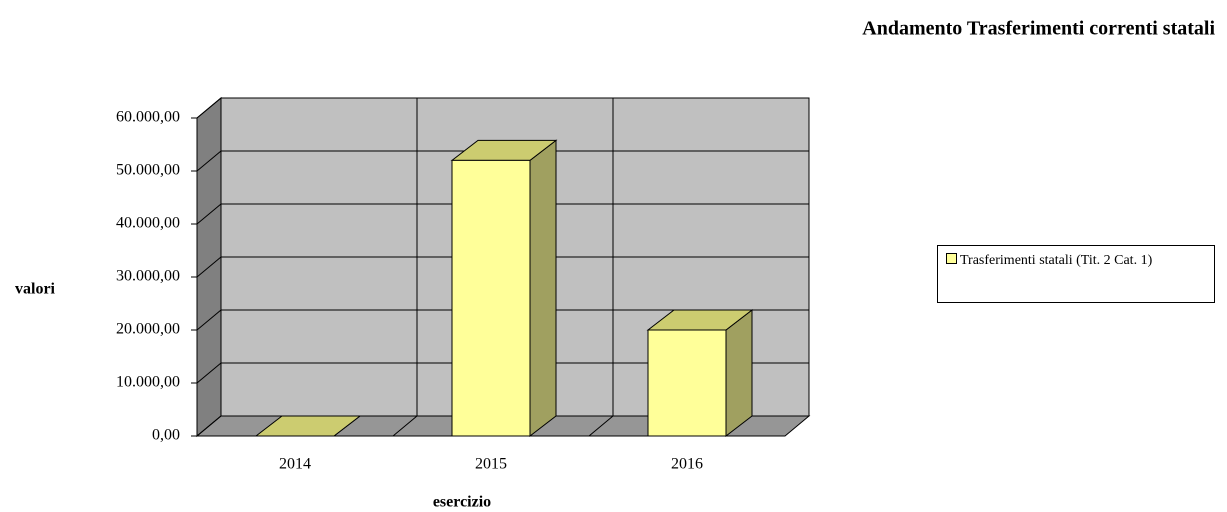 The width and height of the screenshot is (1227, 512). Describe the element at coordinates (148, 276) in the screenshot. I see `y-tick-label: 30.000,00` at that location.